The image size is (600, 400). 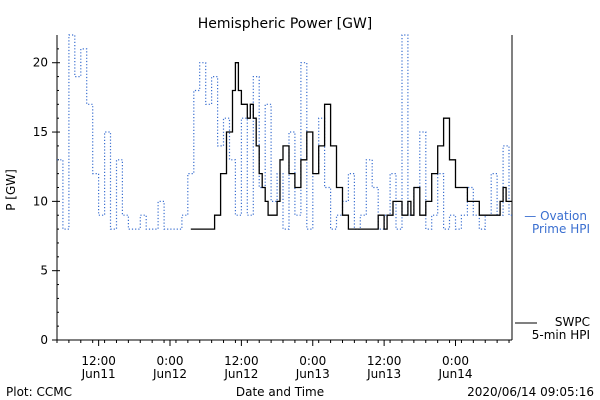 I want to click on x-axis-label: Date and Time, so click(x=280, y=392).